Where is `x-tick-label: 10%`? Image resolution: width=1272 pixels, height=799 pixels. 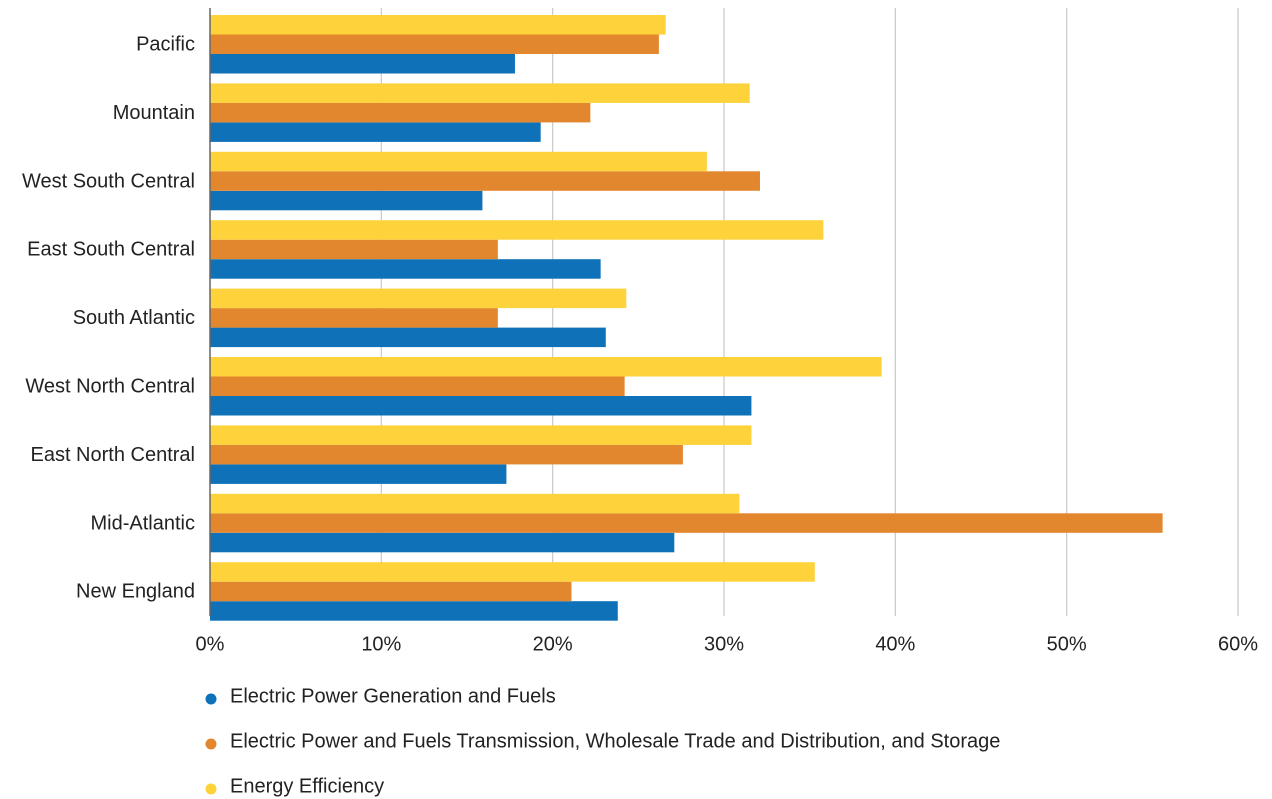
x-tick-label: 10% is located at coordinates (381, 644).